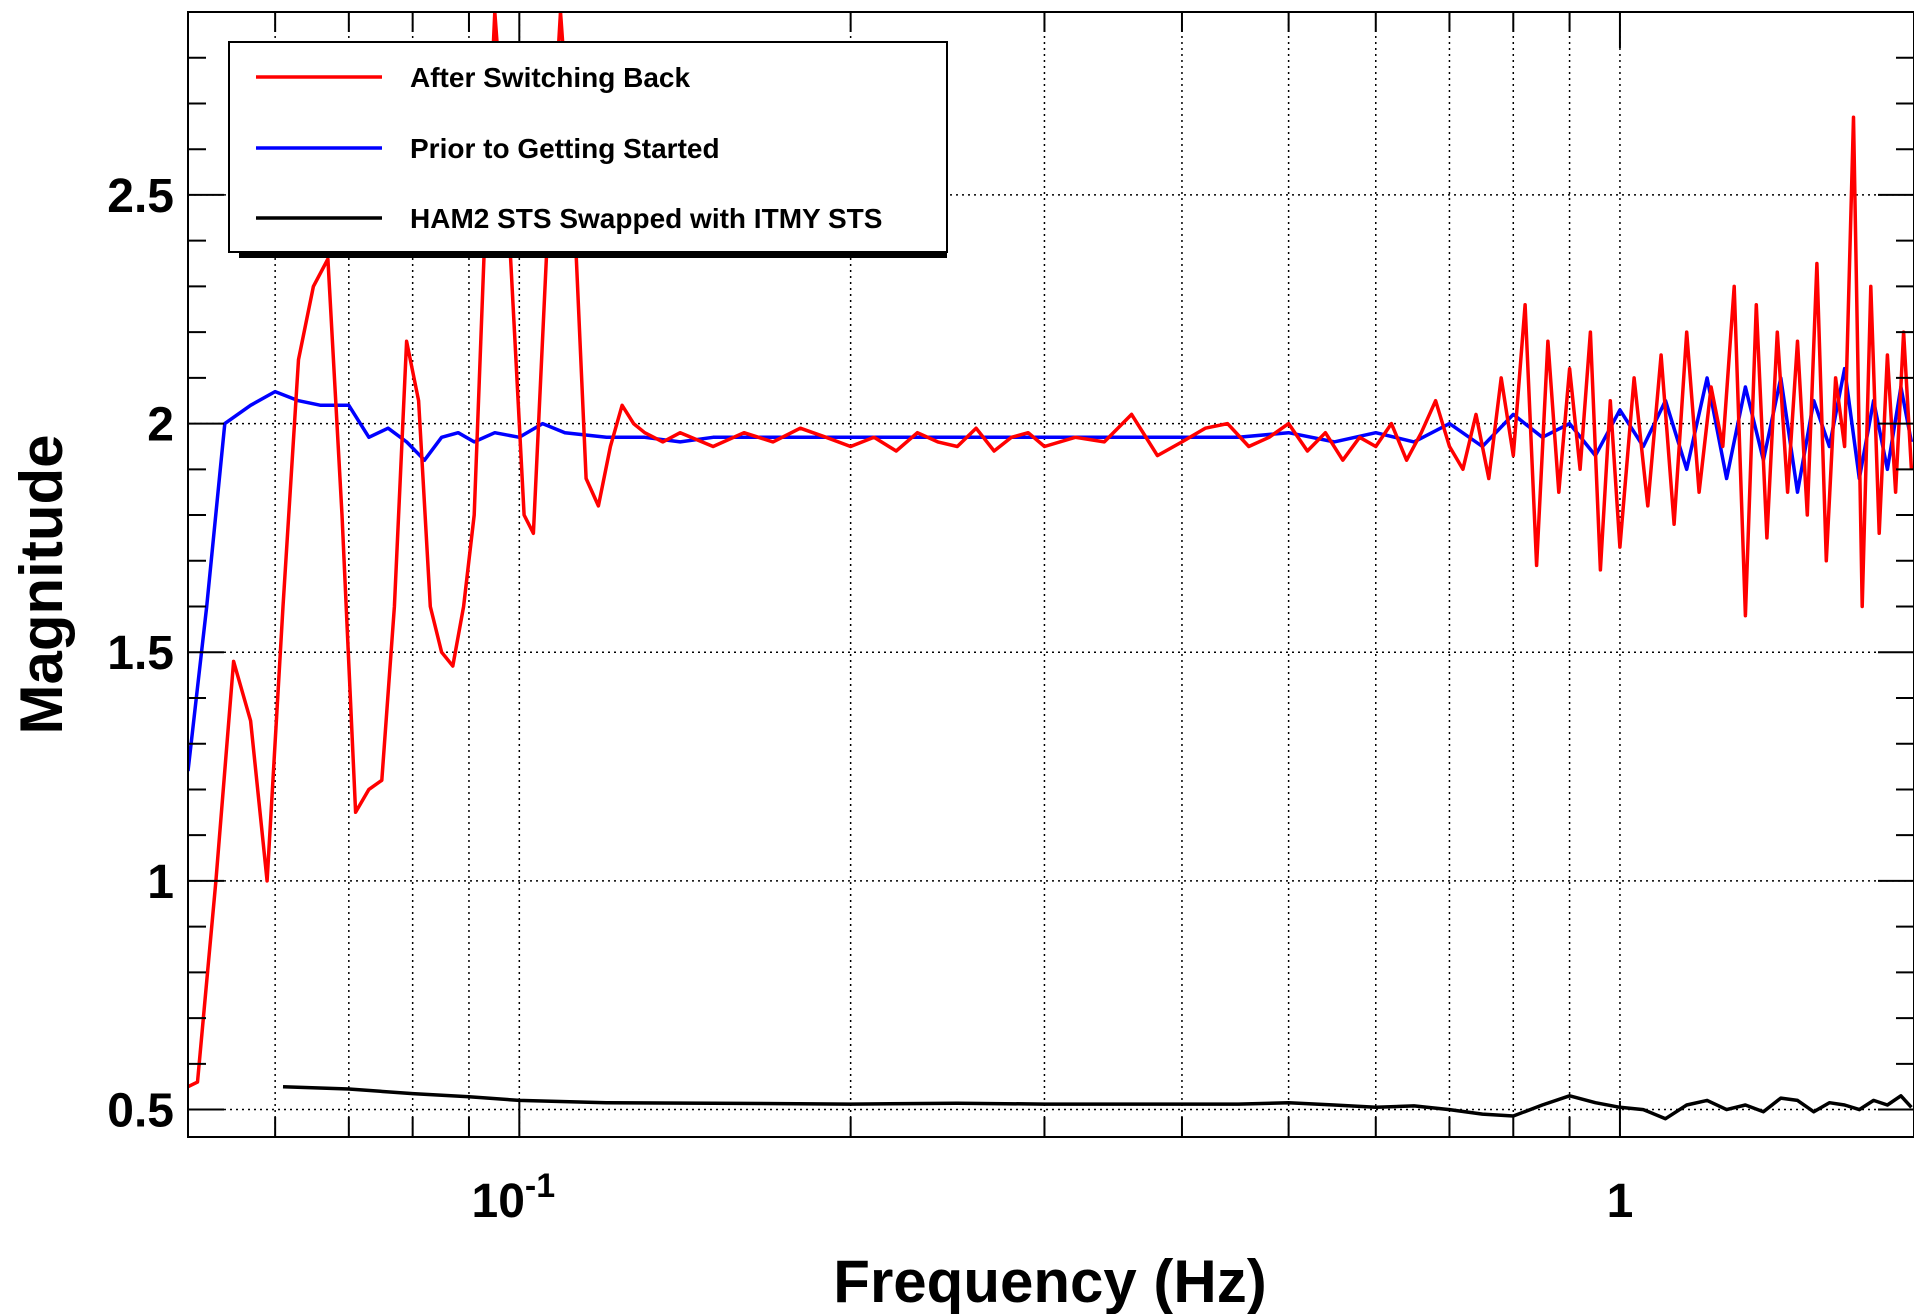  I want to click on x-tick-label-base: 10, so click(498, 1201).